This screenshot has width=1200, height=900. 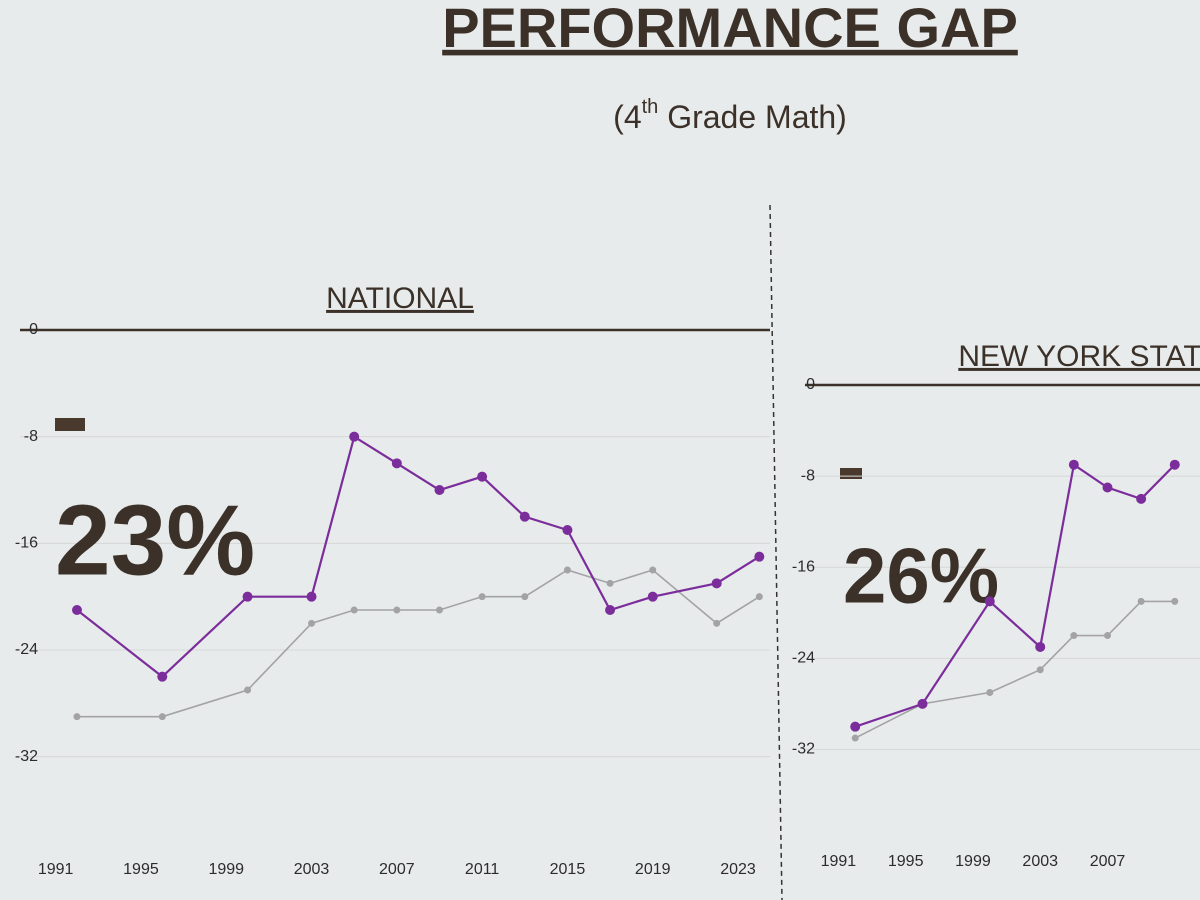 I want to click on chart-title: NATIONAL, so click(x=400, y=298).